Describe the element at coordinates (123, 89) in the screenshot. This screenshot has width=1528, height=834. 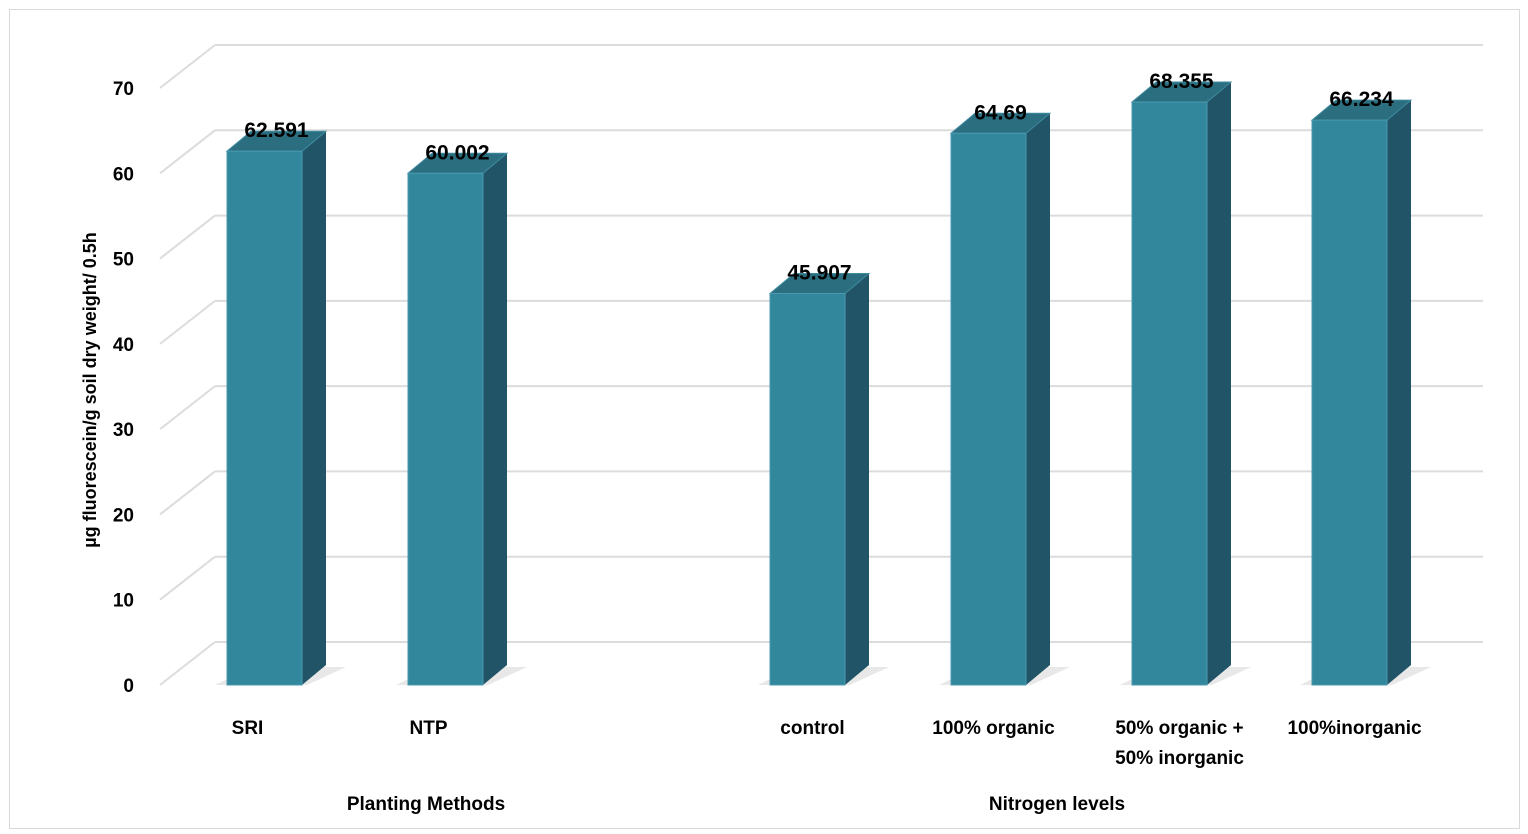
I see `y-tick-label: 70` at that location.